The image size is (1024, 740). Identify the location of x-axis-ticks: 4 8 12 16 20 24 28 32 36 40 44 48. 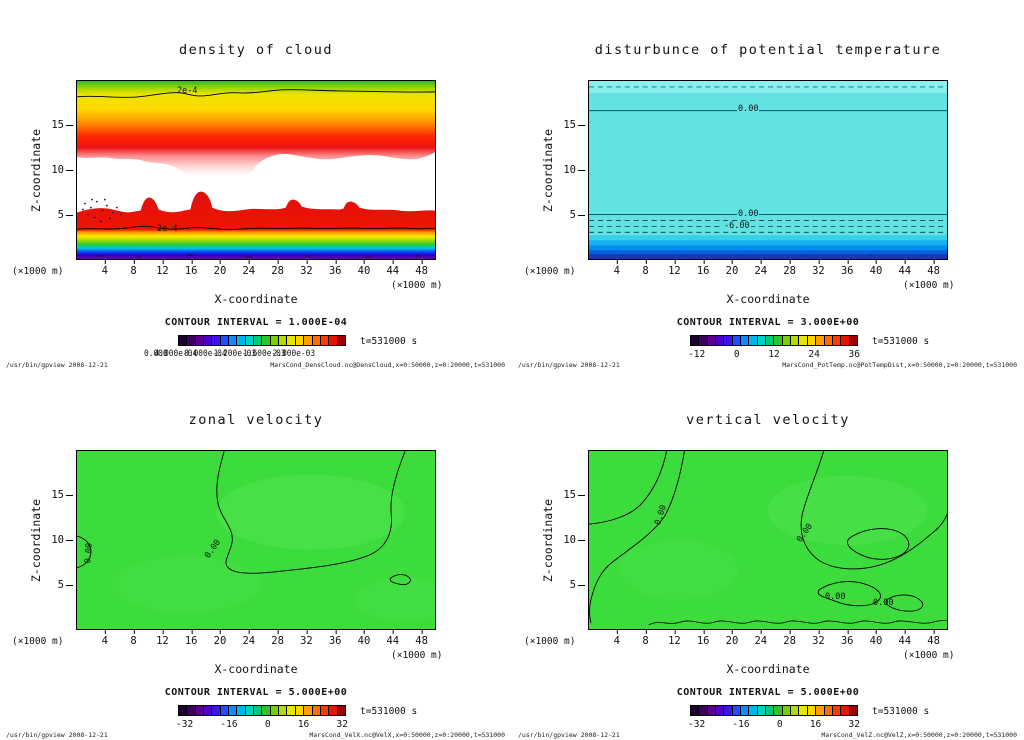
(256, 638).